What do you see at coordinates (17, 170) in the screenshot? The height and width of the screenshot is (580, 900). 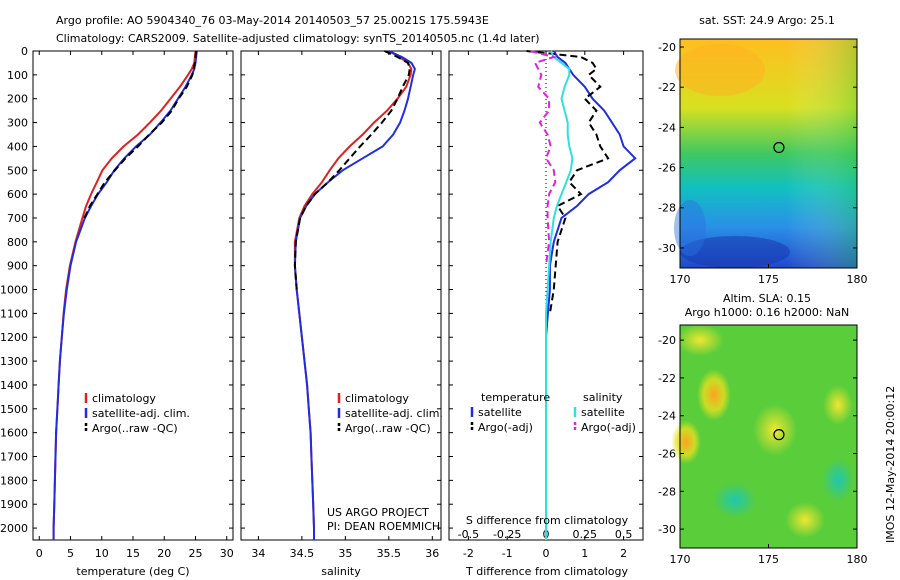 I see `depth-tick-label: 500` at bounding box center [17, 170].